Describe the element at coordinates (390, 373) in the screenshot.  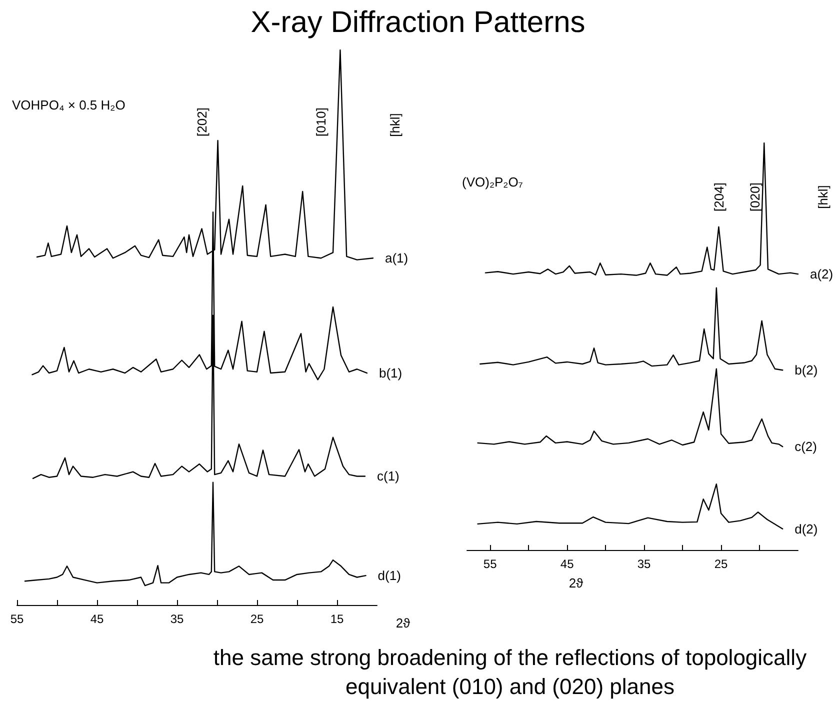
I see `series-label: b(1)` at that location.